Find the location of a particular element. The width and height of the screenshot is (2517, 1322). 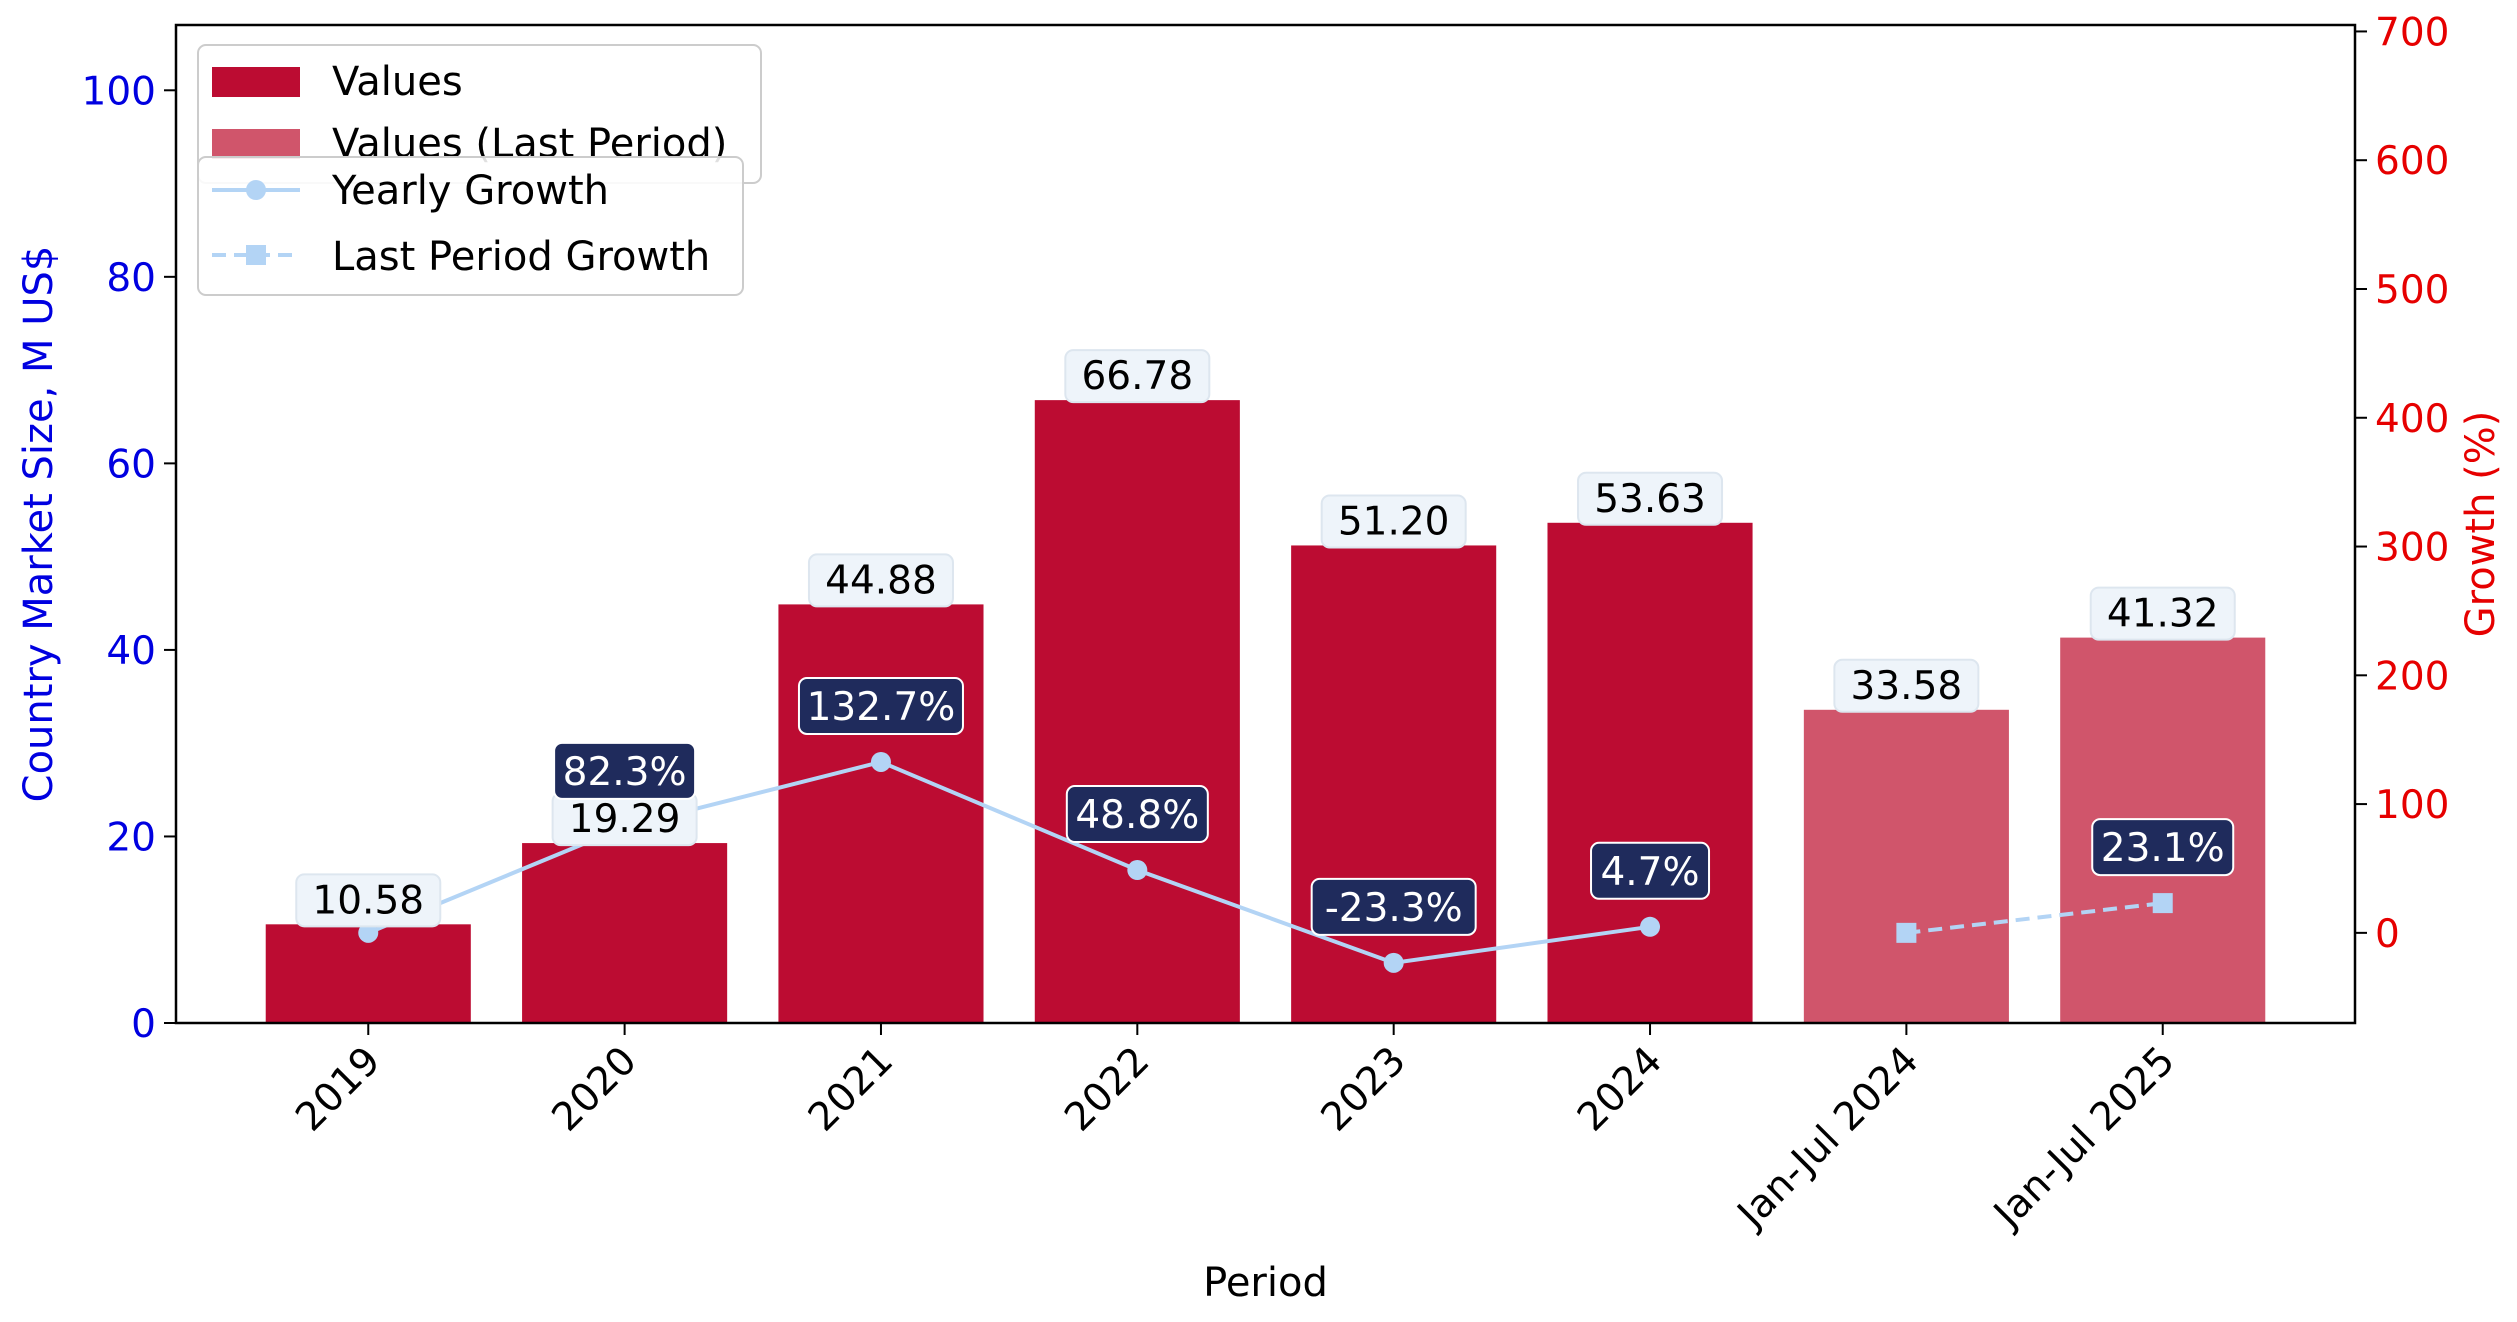

value-label: 66.78 is located at coordinates (1137, 376).